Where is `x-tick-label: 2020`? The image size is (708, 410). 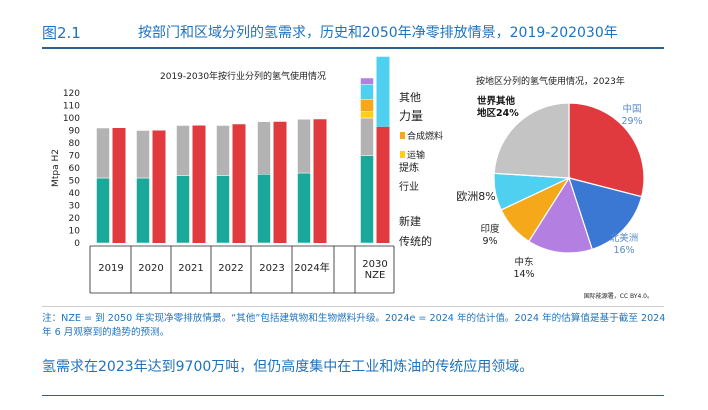 x-tick-label: 2020 is located at coordinates (150, 268).